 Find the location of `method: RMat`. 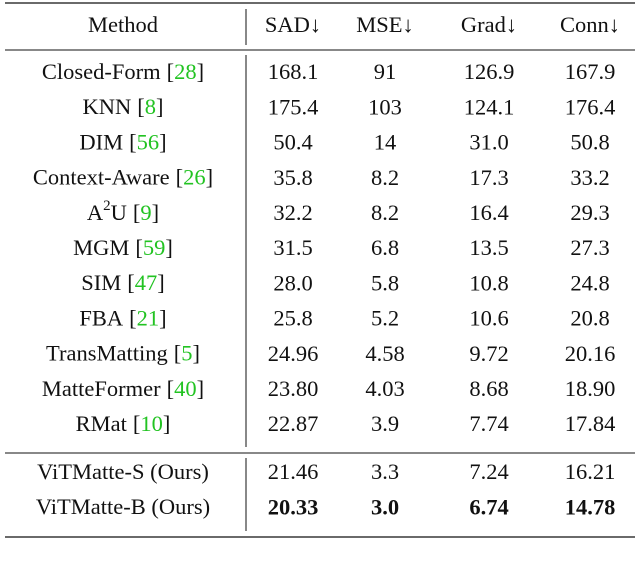

method: RMat is located at coordinates (102, 423).